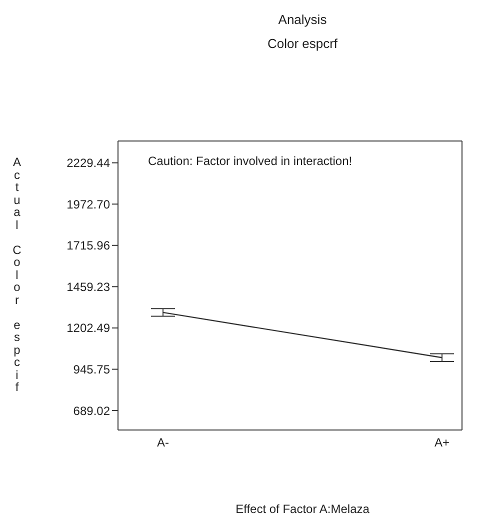 The image size is (487, 528). Describe the element at coordinates (302, 43) in the screenshot. I see `chart-subtitle: Color espcrf` at that location.